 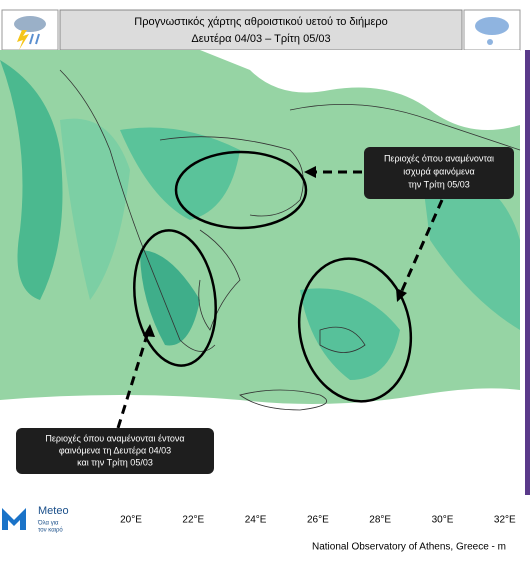 What do you see at coordinates (443, 520) in the screenshot?
I see `lon-label: 30°E` at bounding box center [443, 520].